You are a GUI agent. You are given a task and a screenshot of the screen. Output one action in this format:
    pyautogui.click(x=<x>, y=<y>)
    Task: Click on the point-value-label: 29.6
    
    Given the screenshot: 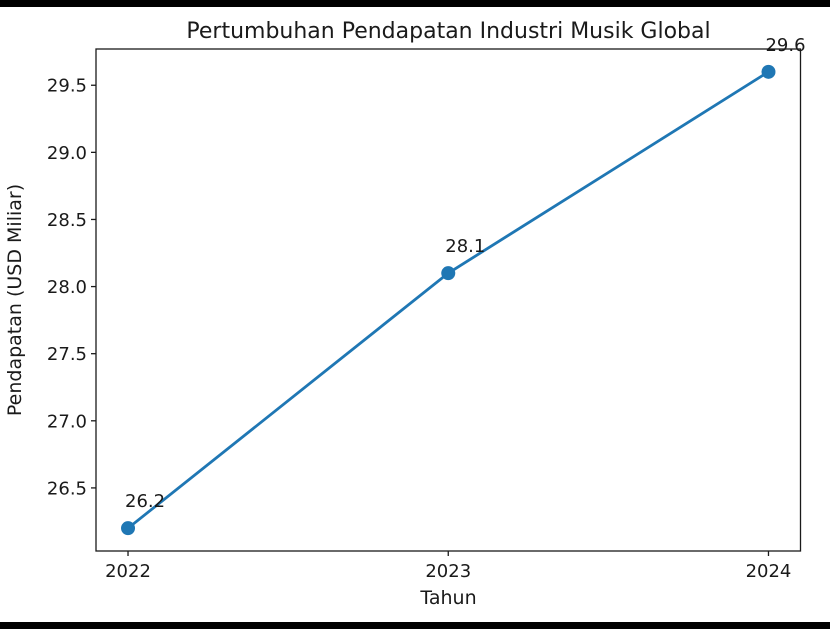 What is the action you would take?
    pyautogui.click(x=785, y=45)
    